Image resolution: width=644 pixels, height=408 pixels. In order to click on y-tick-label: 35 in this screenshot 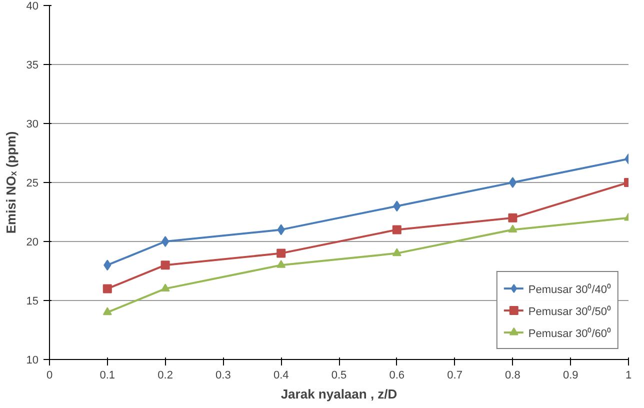, I will do `click(32, 66)`.